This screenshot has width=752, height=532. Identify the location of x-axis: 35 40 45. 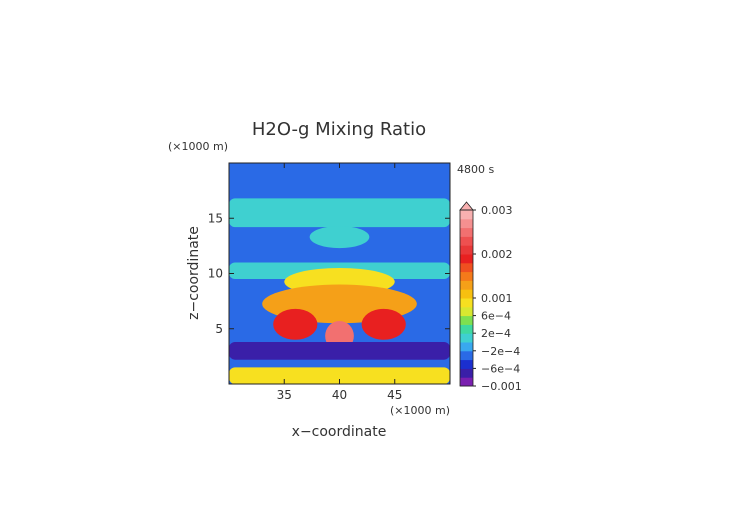
(339, 282).